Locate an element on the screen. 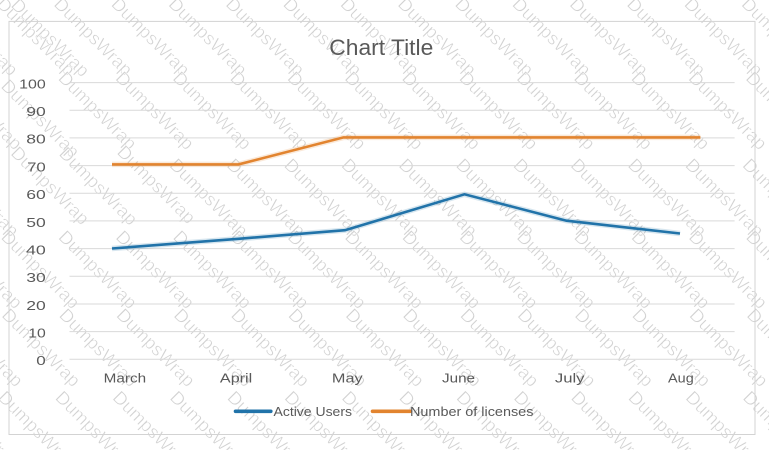 The height and width of the screenshot is (450, 769). svg-text: Chart Title is located at coordinates (381, 47).